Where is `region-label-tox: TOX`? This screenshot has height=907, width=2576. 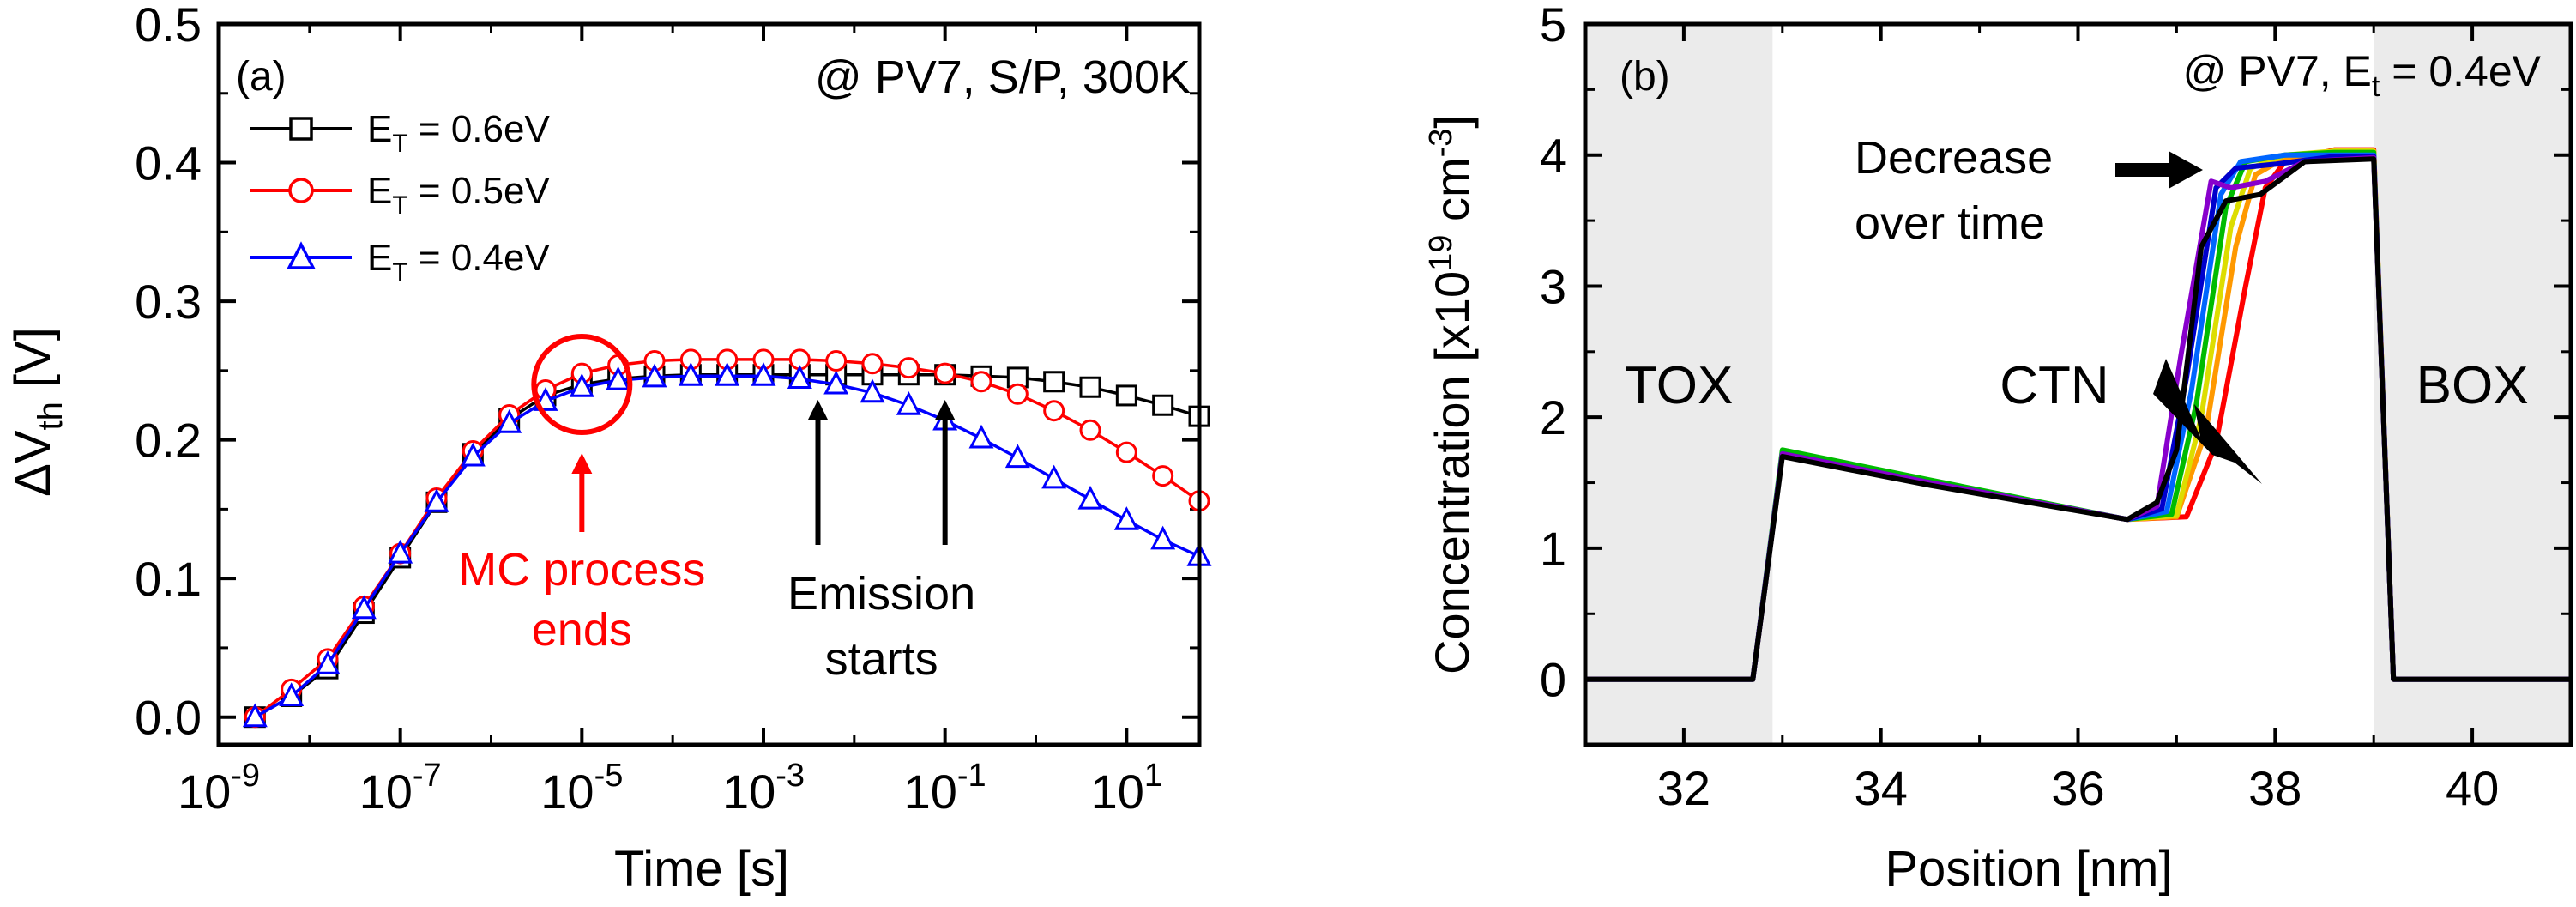
region-label-tox: TOX is located at coordinates (1679, 385).